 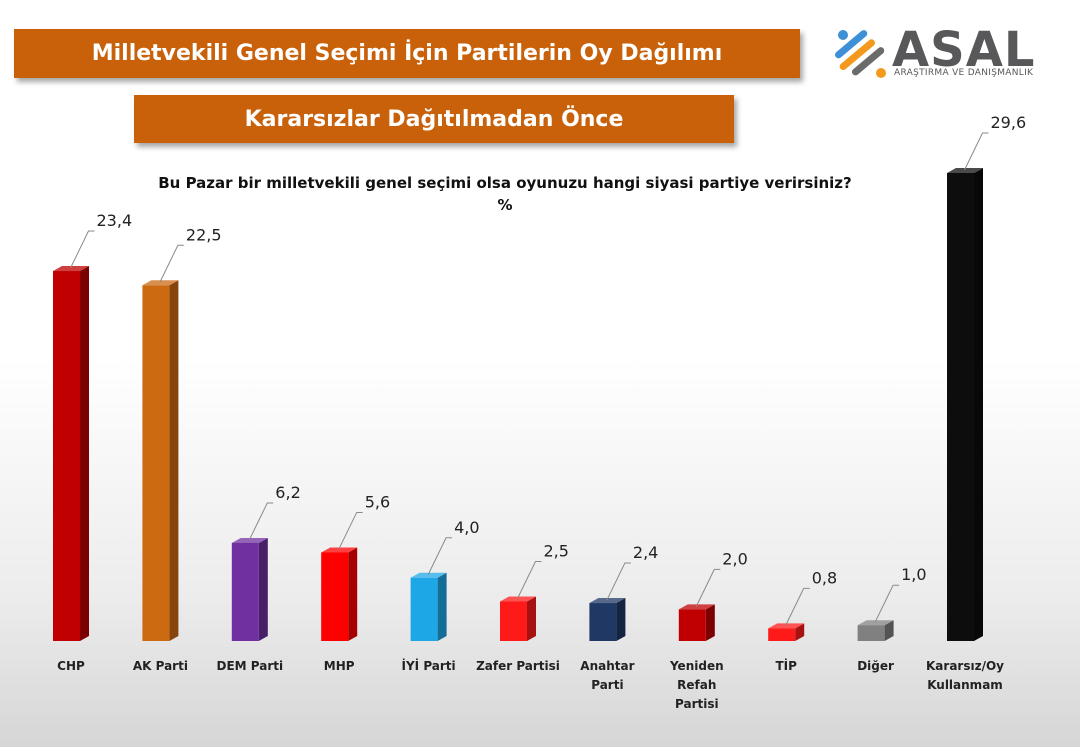 I want to click on value-label: 29,6, so click(x=1009, y=122).